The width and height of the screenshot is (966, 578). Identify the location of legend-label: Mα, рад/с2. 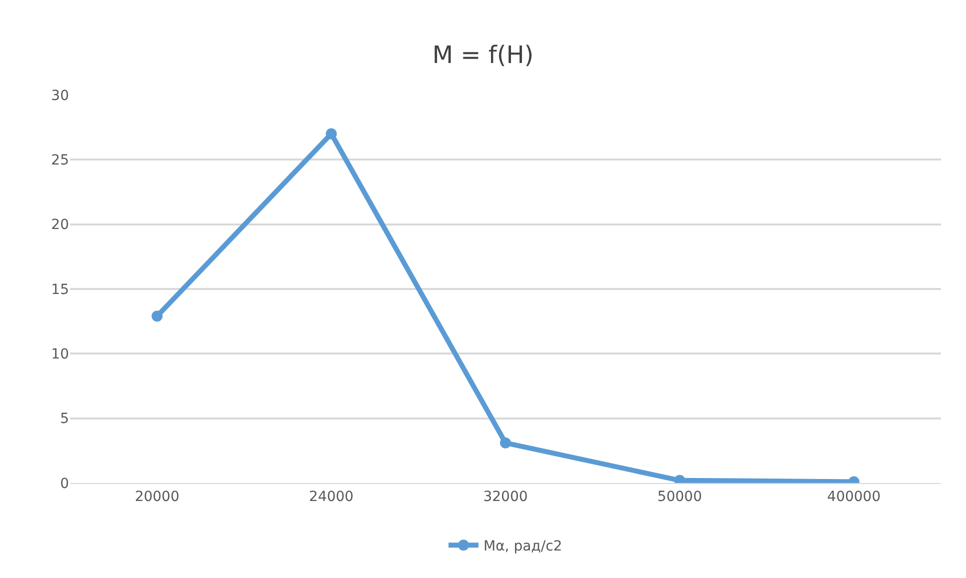
(523, 546).